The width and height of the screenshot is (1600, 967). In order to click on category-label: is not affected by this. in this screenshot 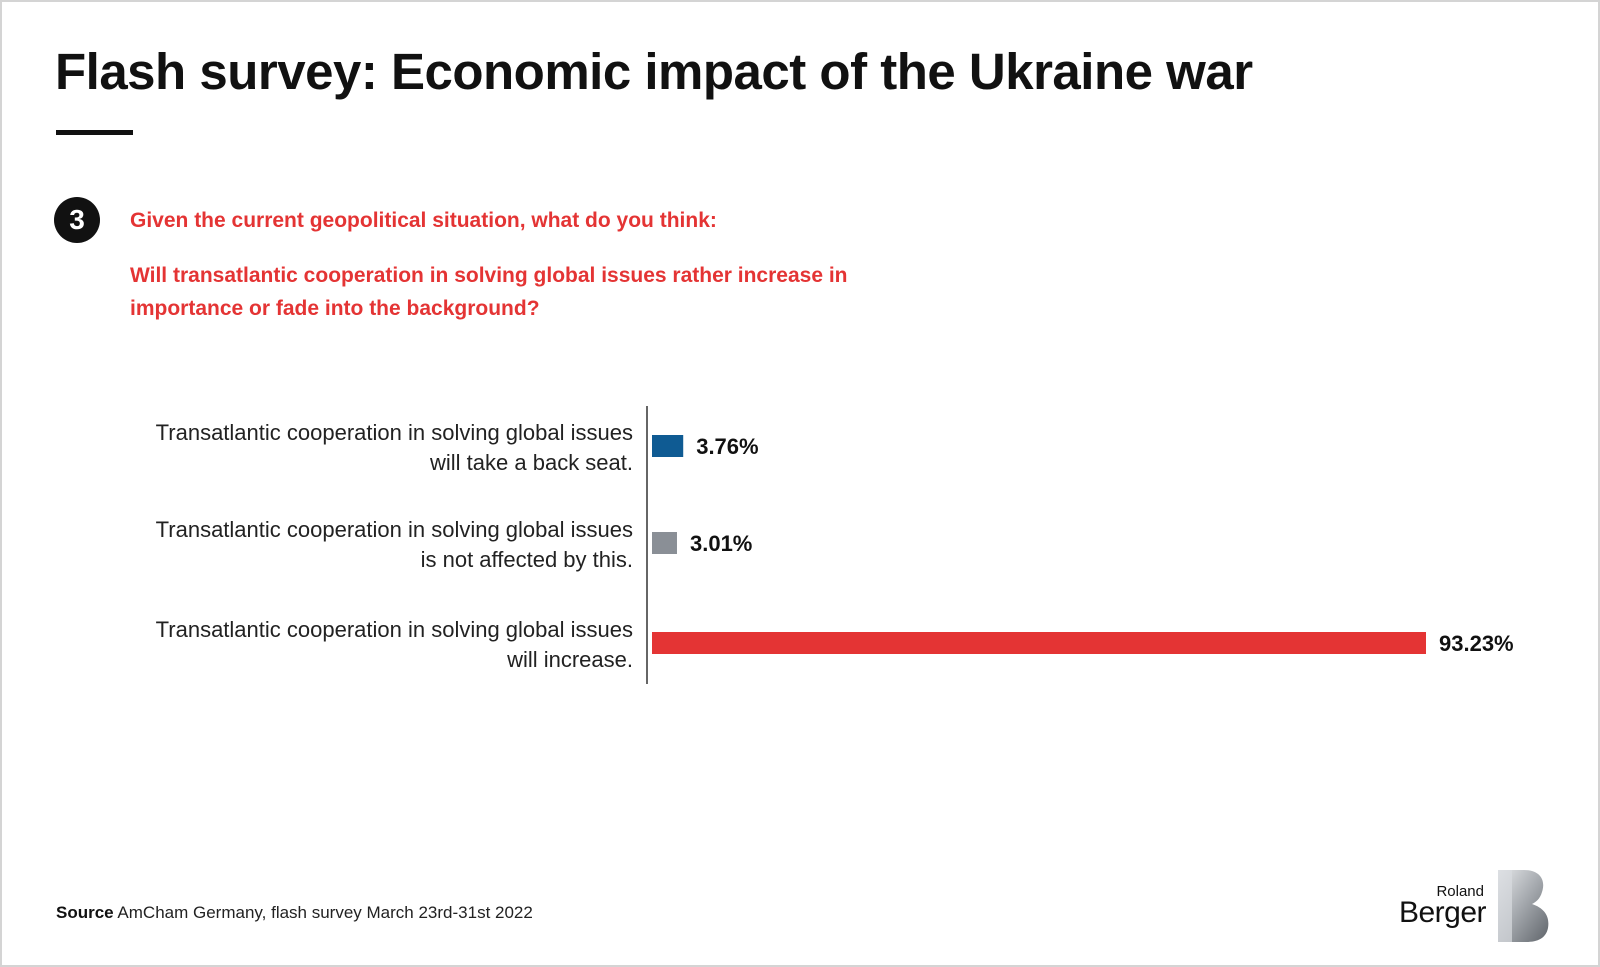, I will do `click(527, 559)`.